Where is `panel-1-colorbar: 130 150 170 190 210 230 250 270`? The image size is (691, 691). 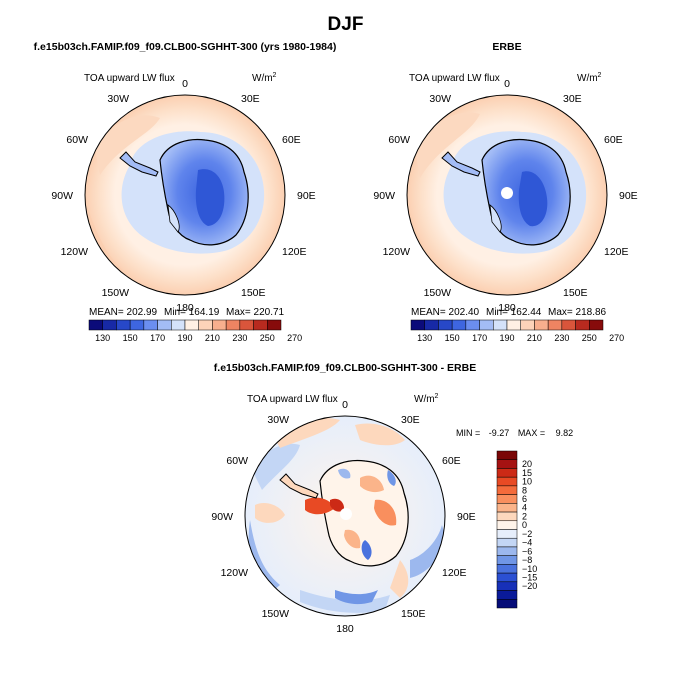 panel-1-colorbar: 130 150 170 190 210 230 250 270 is located at coordinates (195, 331).